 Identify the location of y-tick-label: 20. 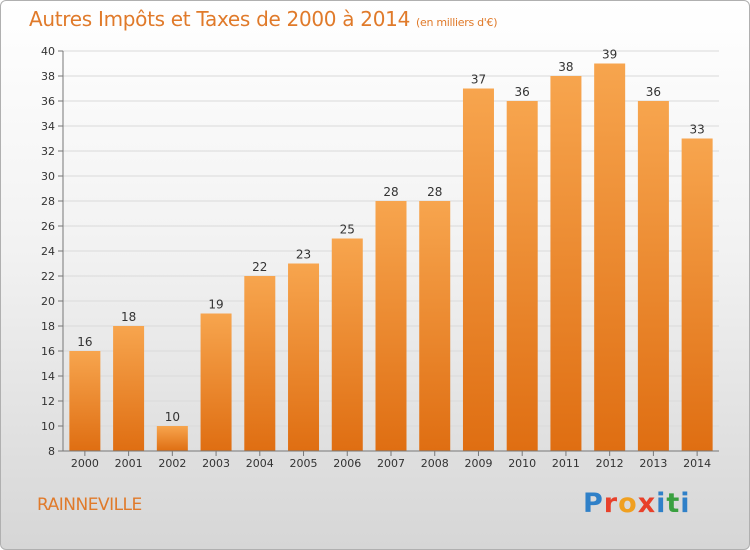
(48, 301).